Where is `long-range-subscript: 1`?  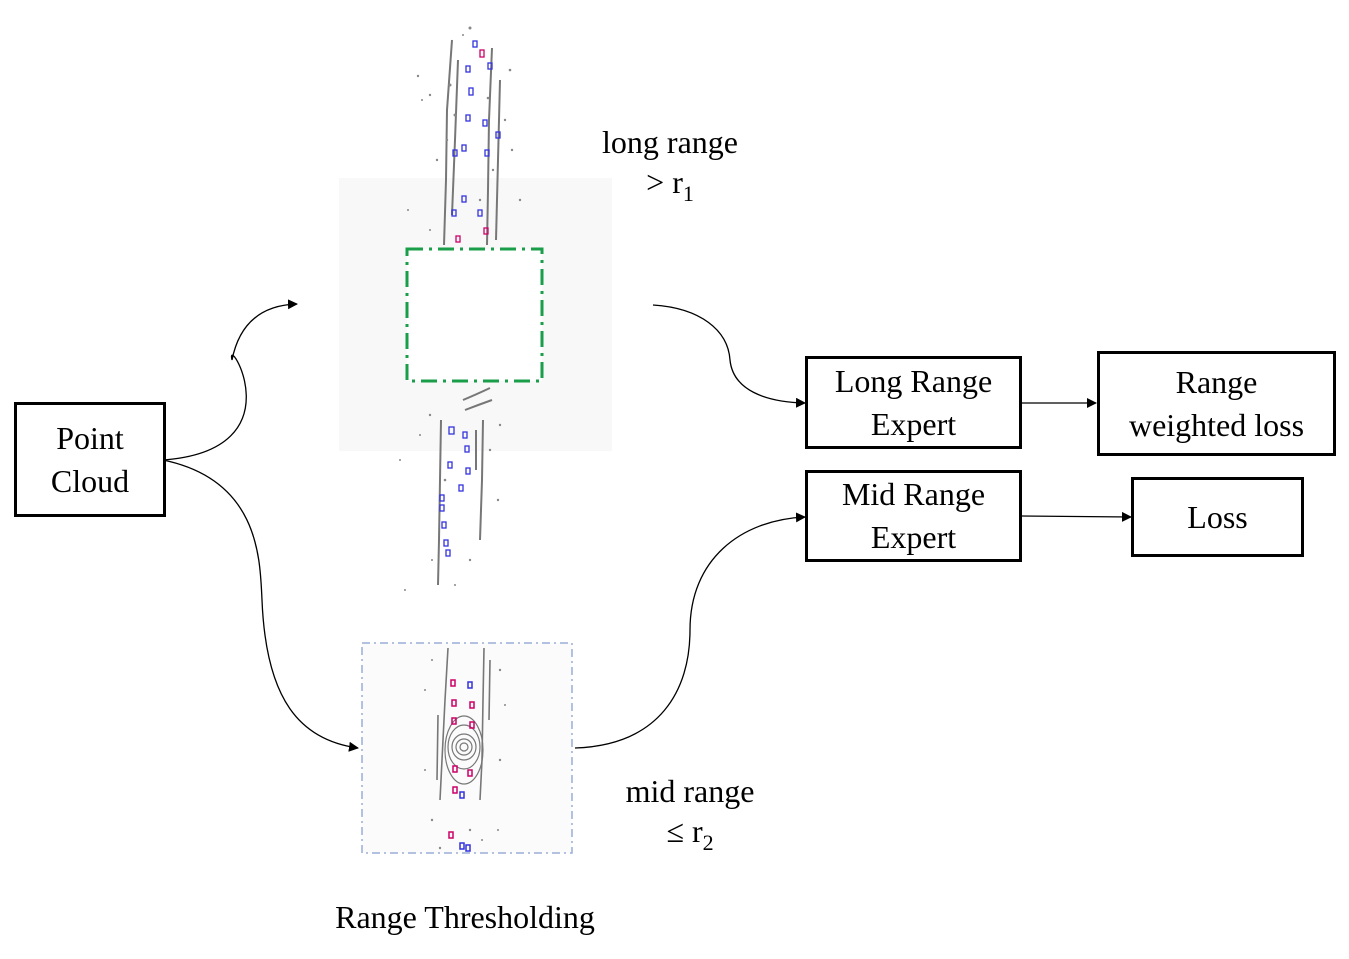
long-range-subscript: 1 is located at coordinates (688, 193).